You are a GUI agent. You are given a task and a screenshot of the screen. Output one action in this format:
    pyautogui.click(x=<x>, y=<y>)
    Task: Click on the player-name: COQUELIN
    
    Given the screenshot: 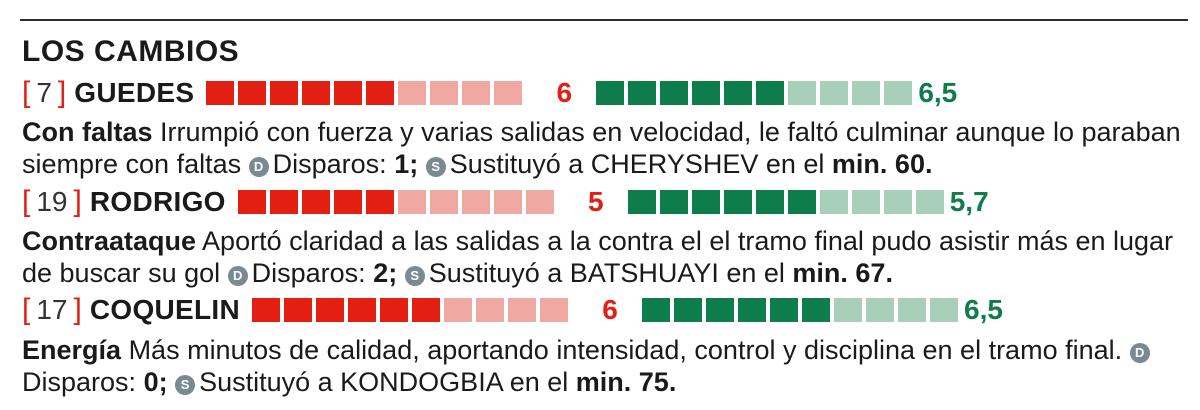 What is the action you would take?
    pyautogui.click(x=165, y=309)
    